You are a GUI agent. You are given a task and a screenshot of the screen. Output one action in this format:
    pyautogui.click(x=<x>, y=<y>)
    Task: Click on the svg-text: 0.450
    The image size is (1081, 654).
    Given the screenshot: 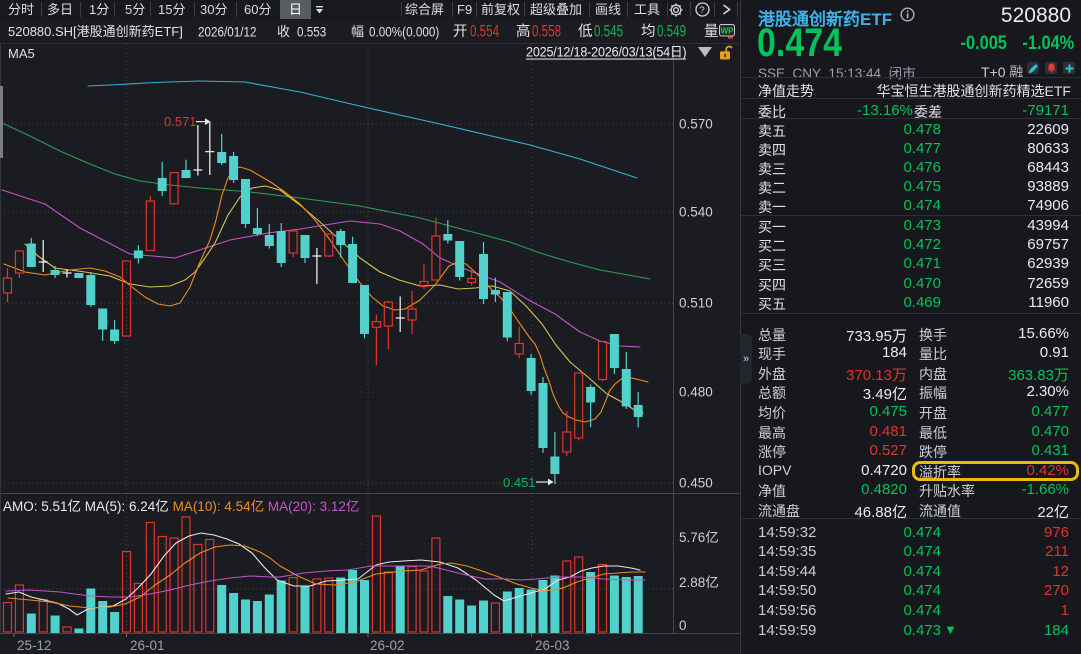 What is the action you would take?
    pyautogui.click(x=696, y=483)
    